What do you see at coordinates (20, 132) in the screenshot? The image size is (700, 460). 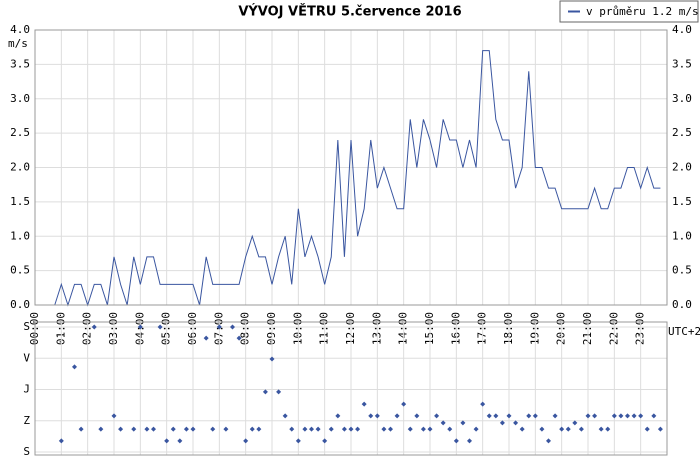 I see `y-tick-label: 2.5` at bounding box center [20, 132].